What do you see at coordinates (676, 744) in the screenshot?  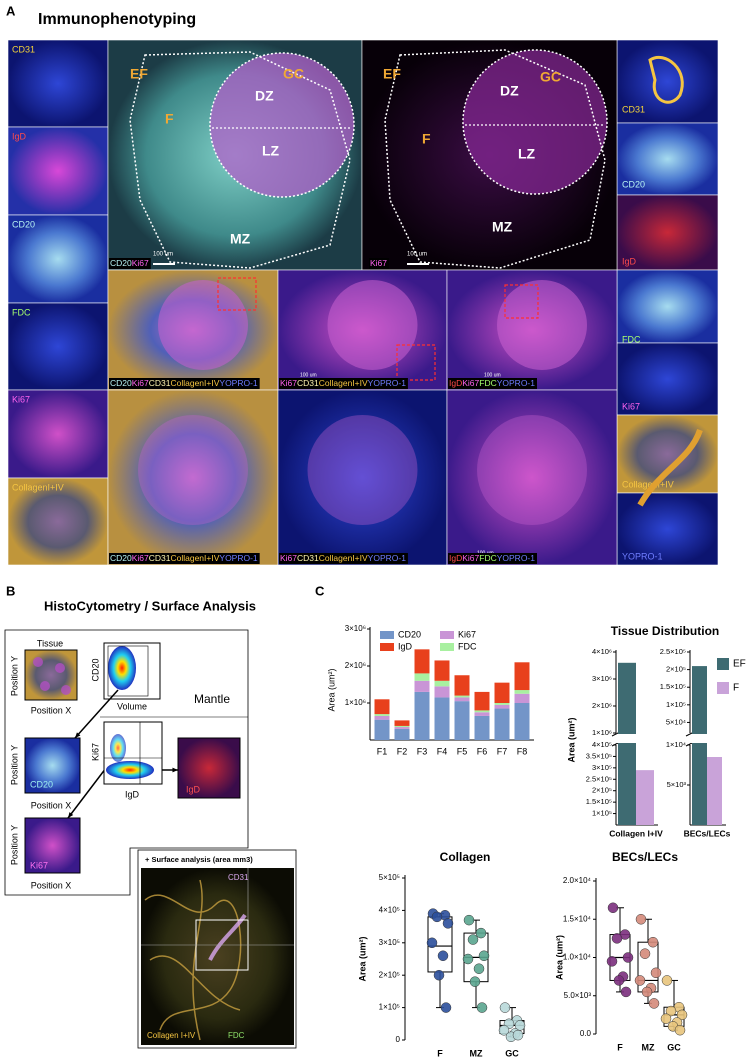 I see `y-tick-label: 1×10⁴` at bounding box center [676, 744].